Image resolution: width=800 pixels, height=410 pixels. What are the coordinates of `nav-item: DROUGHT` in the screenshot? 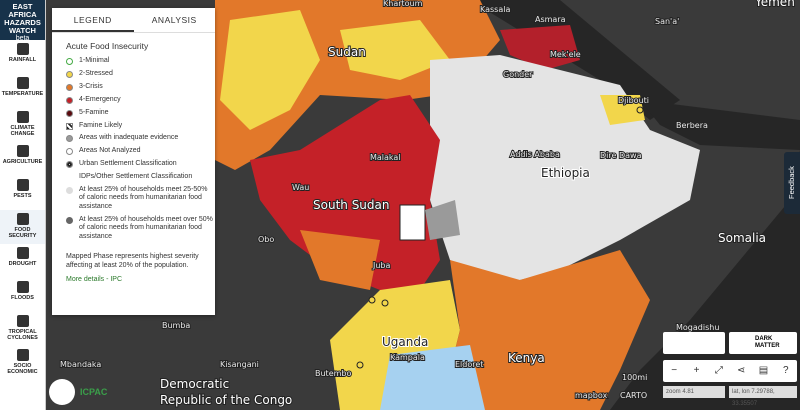 It's located at (22, 261).